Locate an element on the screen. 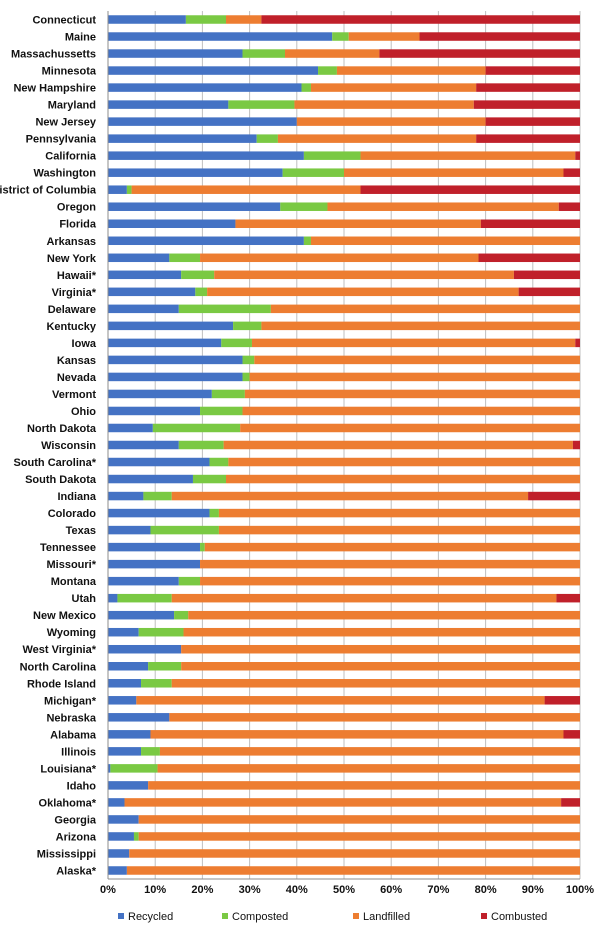 This screenshot has height=927, width=600. bar-composted-kansas is located at coordinates (248, 360).